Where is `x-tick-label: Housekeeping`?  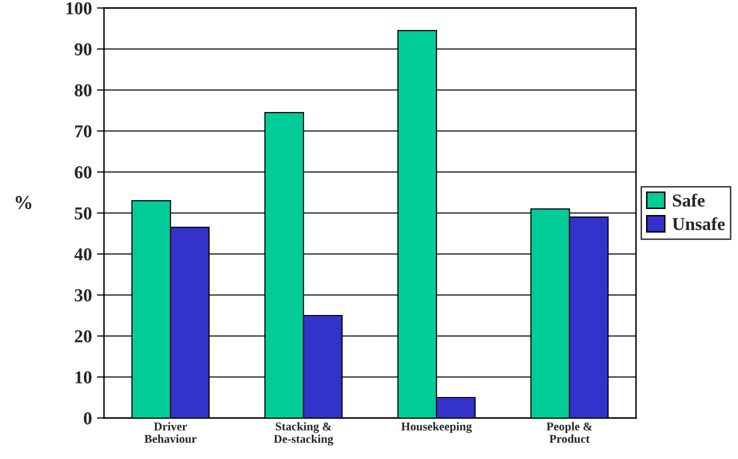 x-tick-label: Housekeeping is located at coordinates (436, 427).